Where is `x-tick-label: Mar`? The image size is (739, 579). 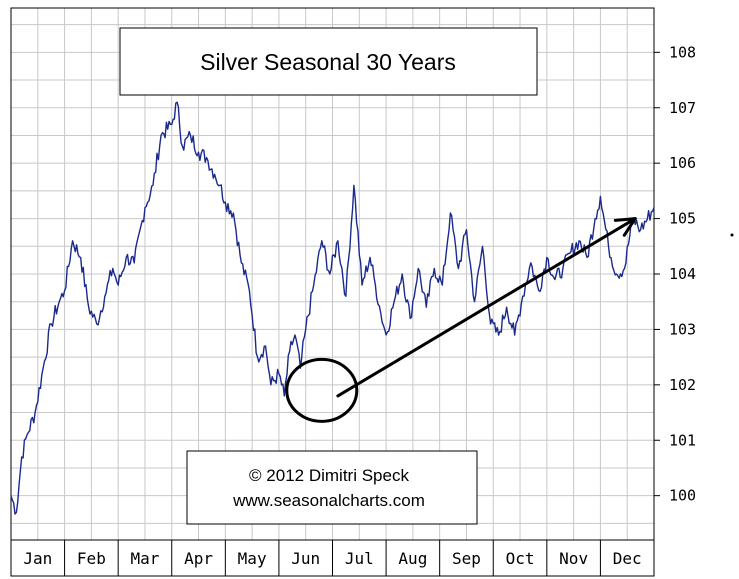 x-tick-label: Mar is located at coordinates (145, 558).